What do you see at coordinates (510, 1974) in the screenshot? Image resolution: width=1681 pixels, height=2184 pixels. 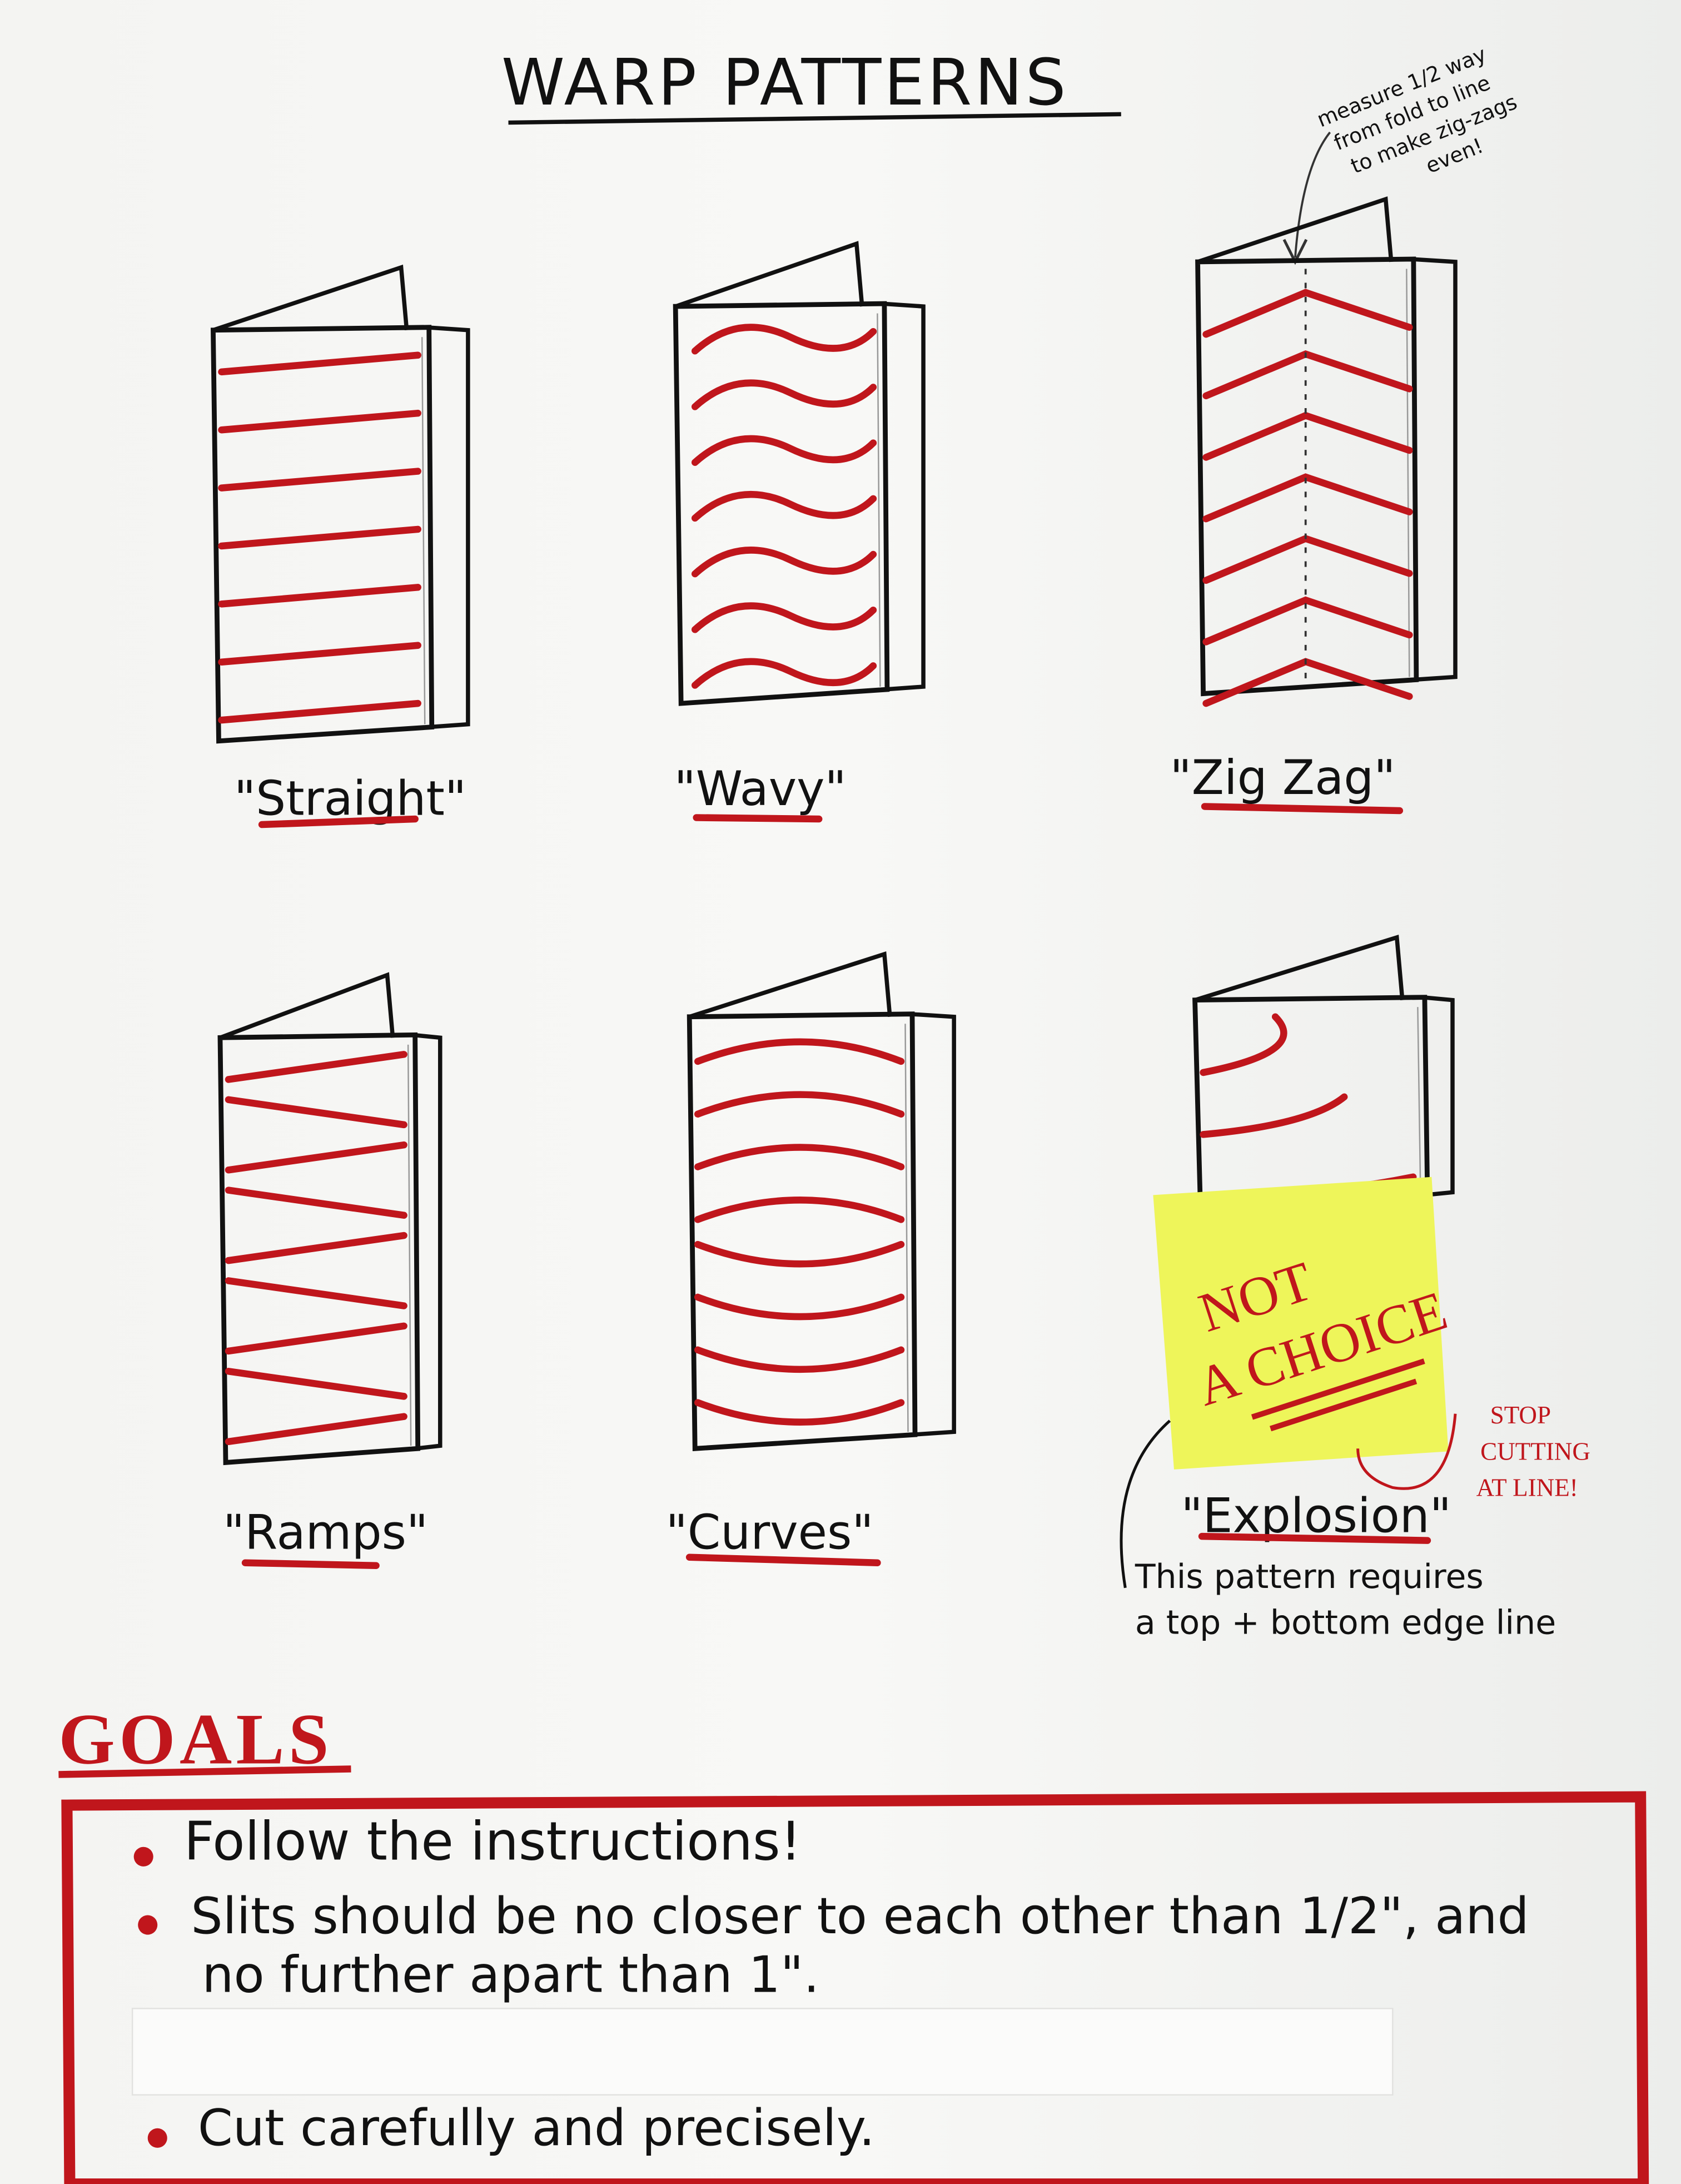 I see `goal-item-continued: no further apart than 1".` at bounding box center [510, 1974].